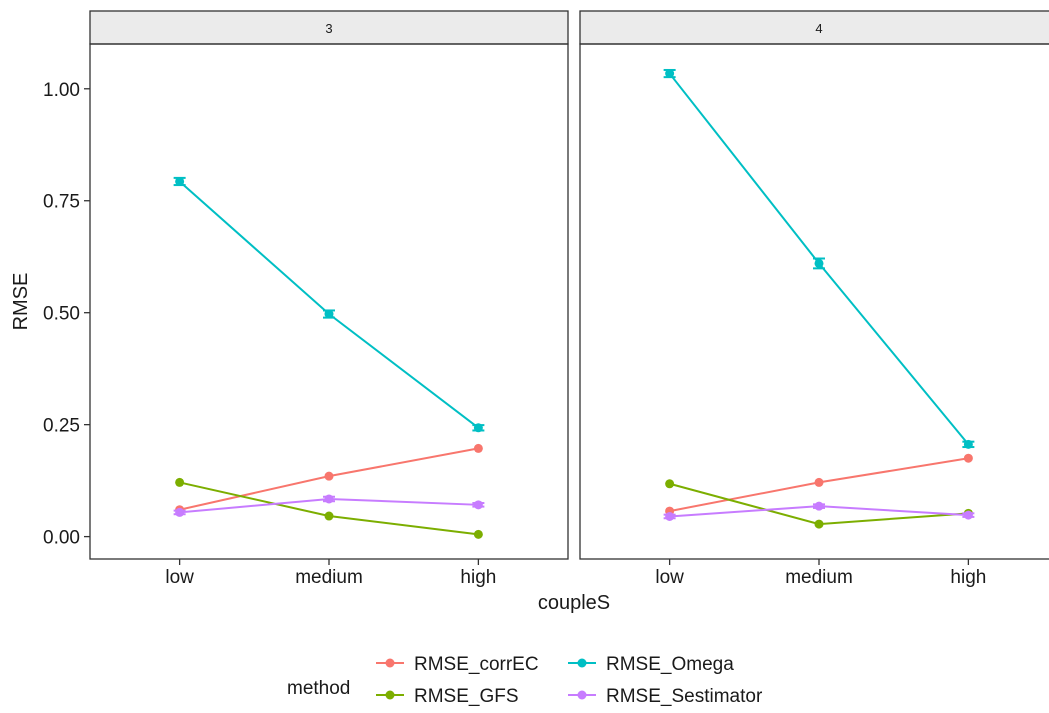 The width and height of the screenshot is (1049, 713). Describe the element at coordinates (318, 688) in the screenshot. I see `legend-title: method` at that location.